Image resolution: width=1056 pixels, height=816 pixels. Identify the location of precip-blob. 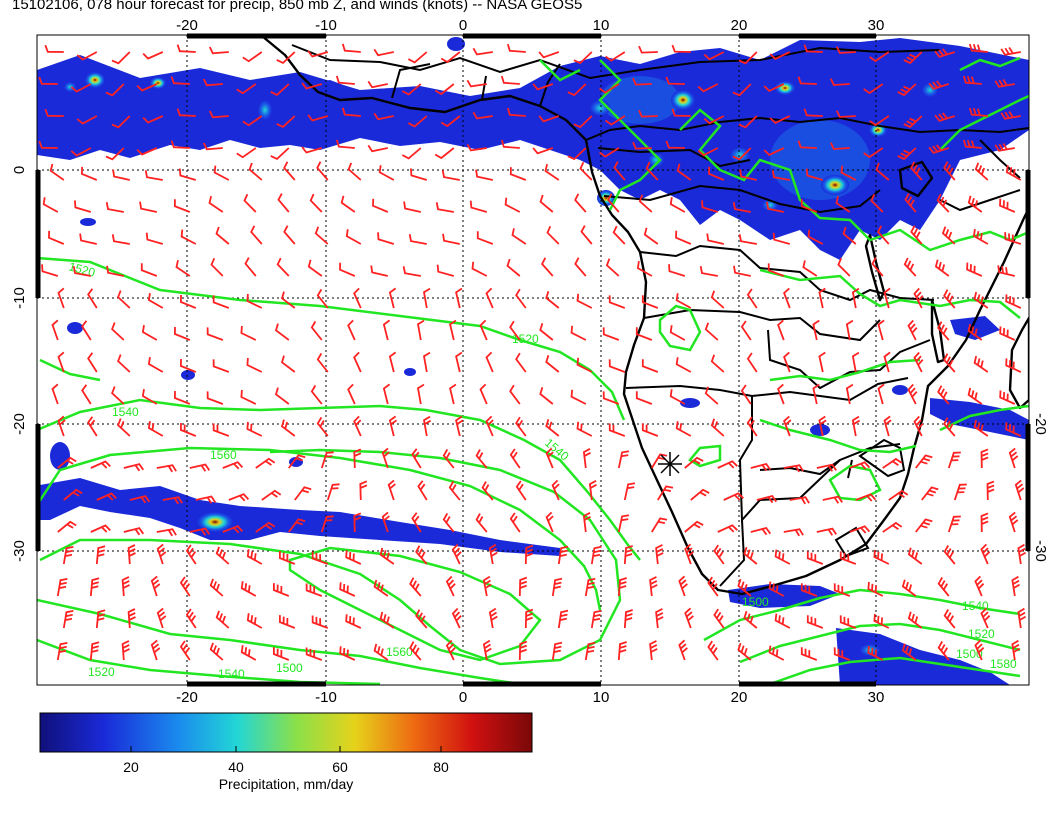
(900, 390).